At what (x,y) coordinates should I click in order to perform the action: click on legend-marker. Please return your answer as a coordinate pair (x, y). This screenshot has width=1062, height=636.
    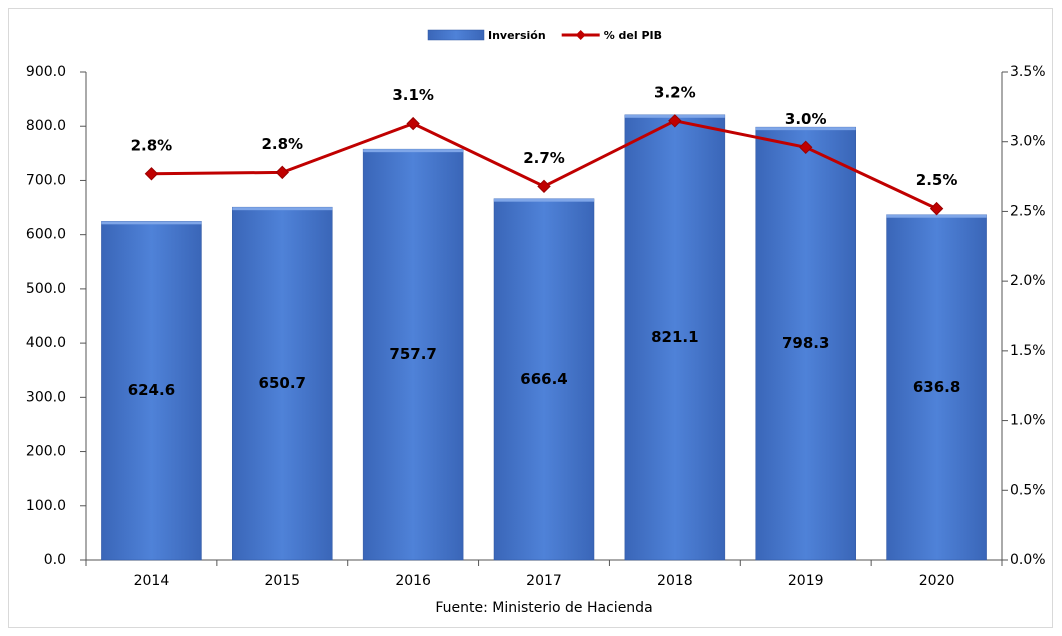
    Looking at the image, I should click on (580, 35).